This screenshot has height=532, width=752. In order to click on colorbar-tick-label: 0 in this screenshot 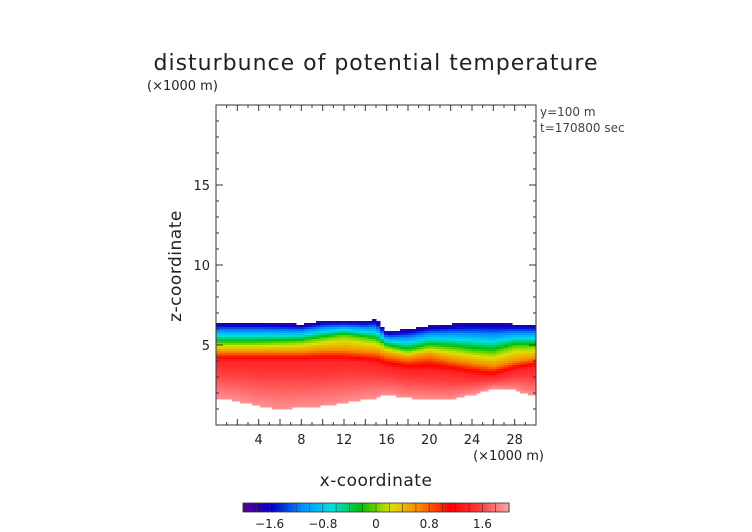, I will do `click(376, 524)`.